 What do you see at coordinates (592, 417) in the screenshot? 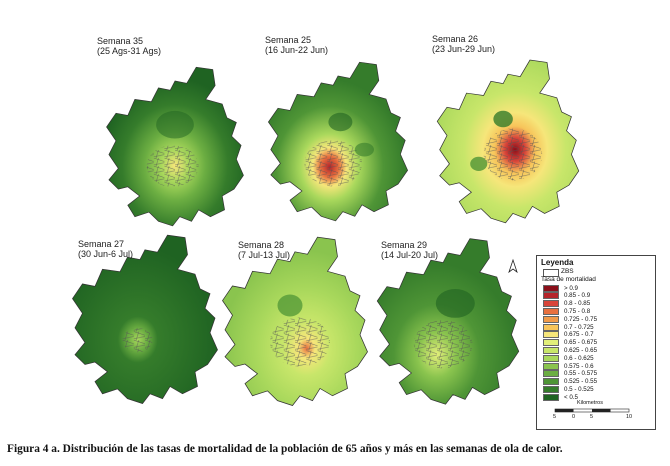
I see `scale-tick-3: 5` at bounding box center [592, 417].